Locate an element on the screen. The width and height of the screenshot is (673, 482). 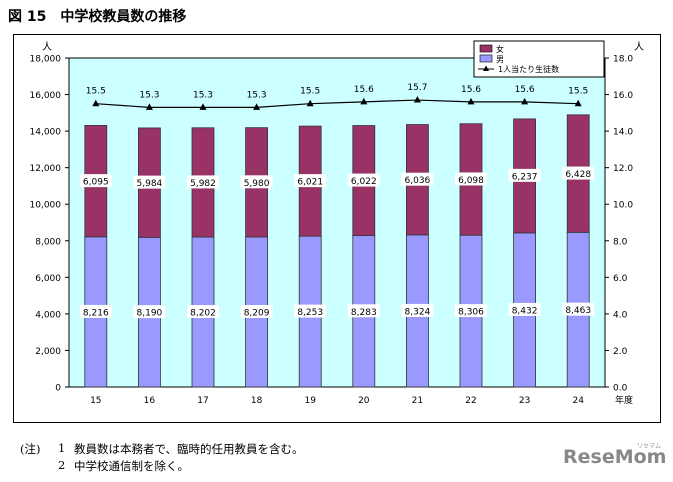
legend-swatch-female is located at coordinates (486, 48).